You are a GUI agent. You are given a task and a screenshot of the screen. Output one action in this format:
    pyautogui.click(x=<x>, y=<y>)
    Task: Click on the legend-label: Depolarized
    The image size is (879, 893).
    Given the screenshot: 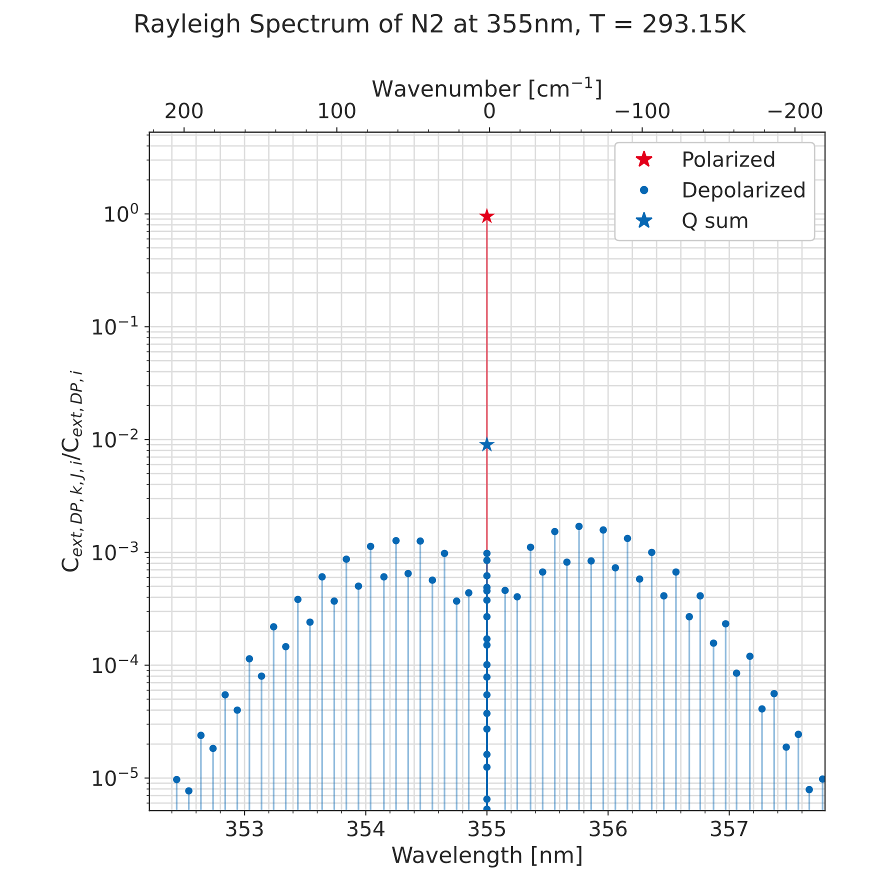 What is the action you would take?
    pyautogui.click(x=744, y=191)
    